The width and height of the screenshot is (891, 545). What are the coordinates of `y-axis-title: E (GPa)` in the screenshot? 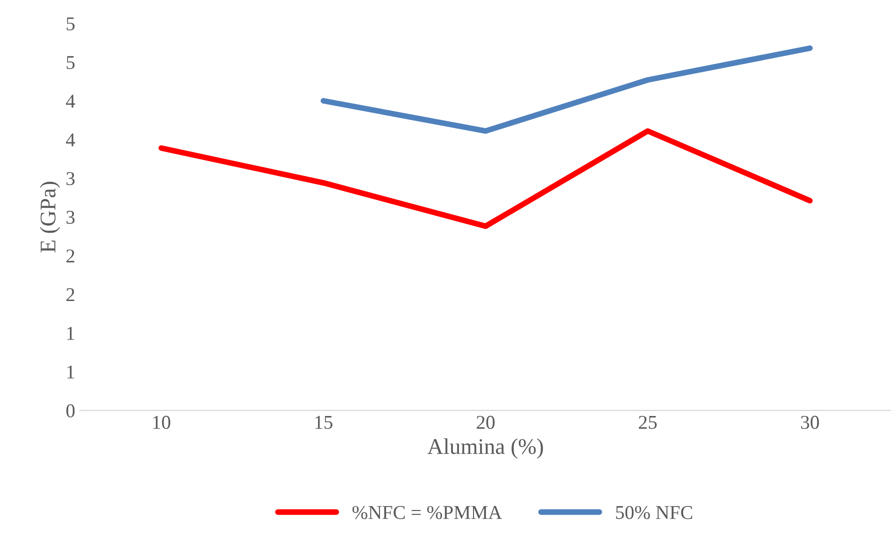 It's located at (50, 217).